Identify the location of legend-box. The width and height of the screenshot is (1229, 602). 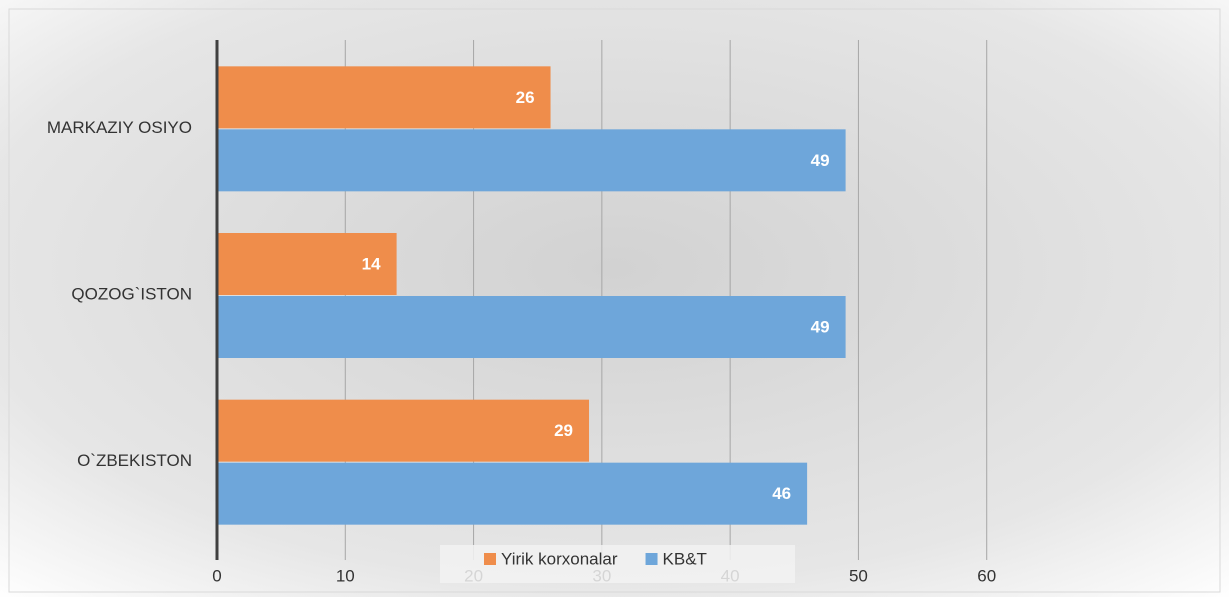
(617, 564).